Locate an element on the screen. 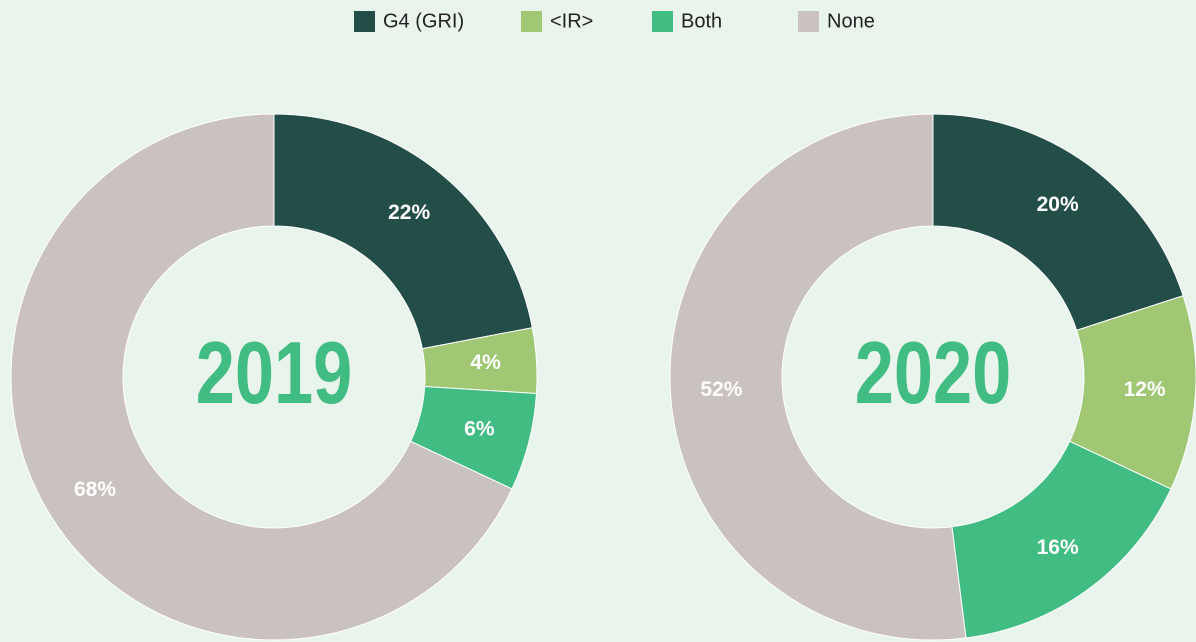 This screenshot has height=642, width=1196. slice-label: 52% is located at coordinates (721, 389).